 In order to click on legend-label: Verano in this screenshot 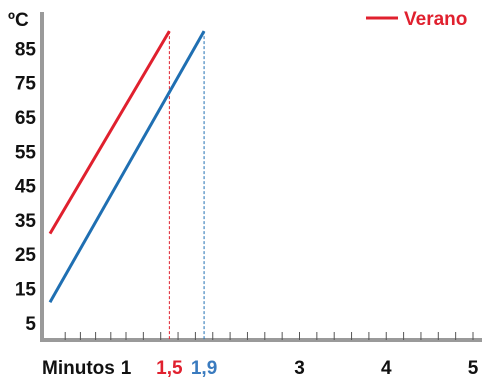, I will do `click(435, 19)`.